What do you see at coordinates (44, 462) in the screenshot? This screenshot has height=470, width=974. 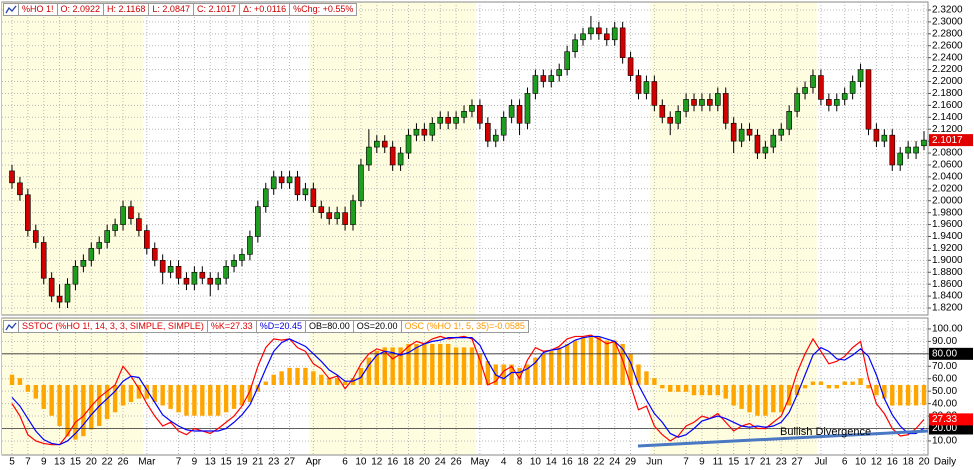 I see `x-tick-label: 9` at bounding box center [44, 462].